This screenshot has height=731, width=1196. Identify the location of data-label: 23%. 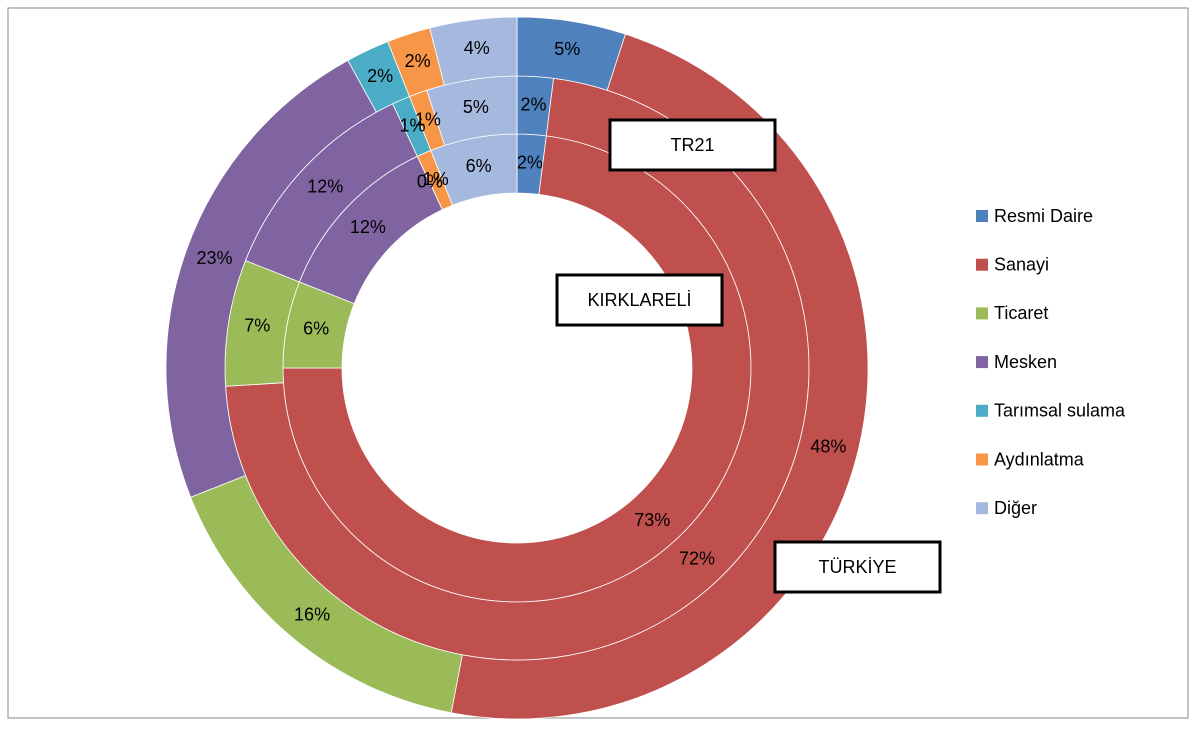
(214, 258).